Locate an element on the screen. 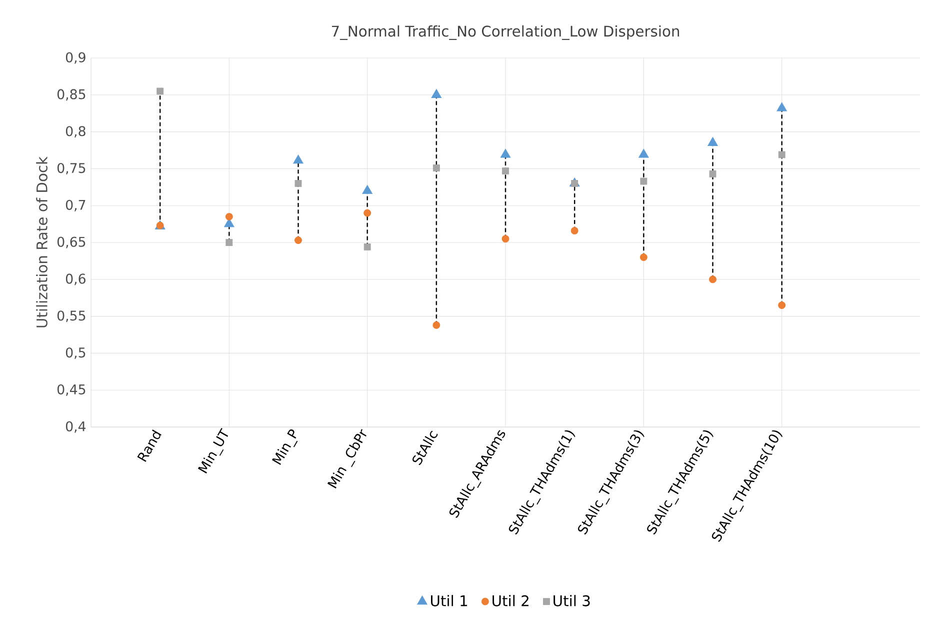  y-tick-label: 0,75 is located at coordinates (71, 168).